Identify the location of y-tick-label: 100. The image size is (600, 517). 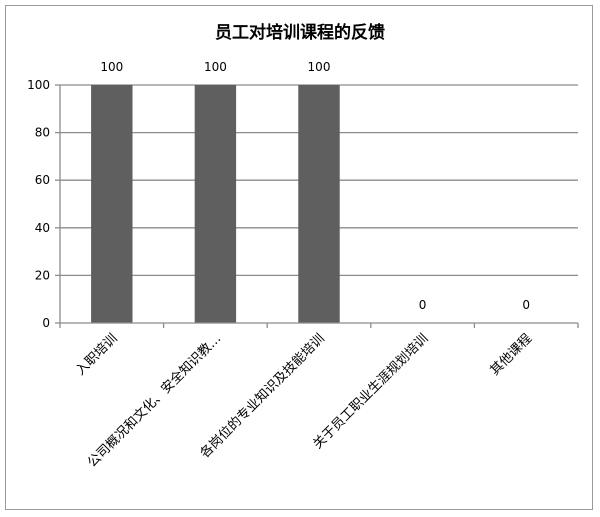
(38, 85).